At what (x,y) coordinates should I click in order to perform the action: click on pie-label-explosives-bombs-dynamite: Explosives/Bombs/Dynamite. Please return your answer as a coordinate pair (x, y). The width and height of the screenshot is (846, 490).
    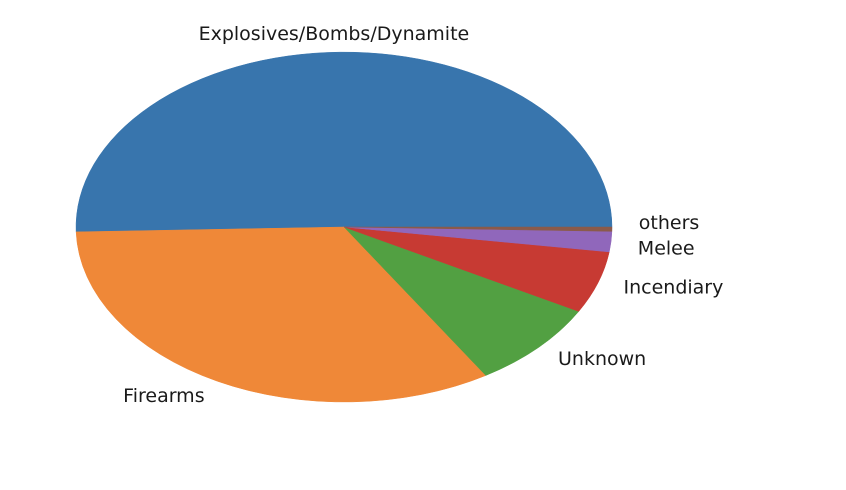
    Looking at the image, I should click on (334, 34).